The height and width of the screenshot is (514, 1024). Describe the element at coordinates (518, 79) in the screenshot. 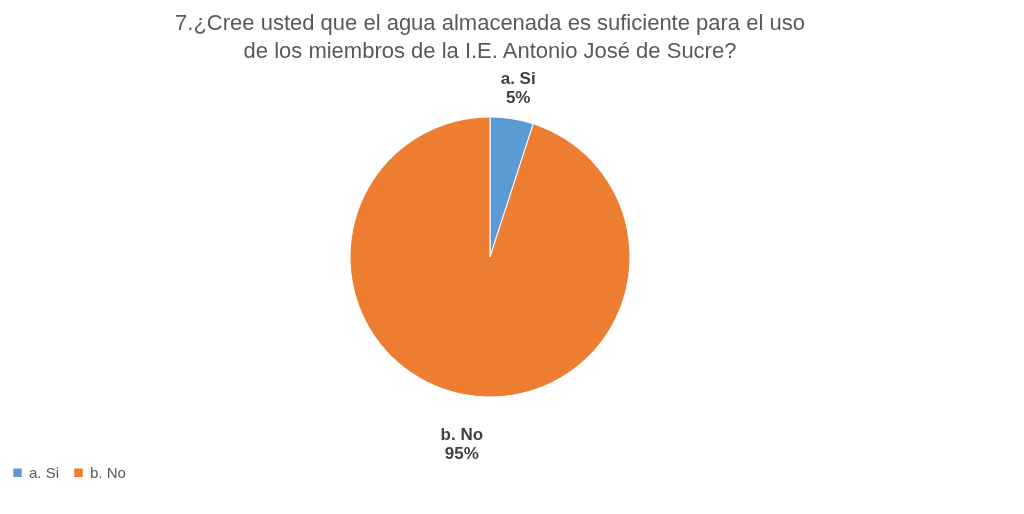

I see `slice-label: a. Si` at that location.